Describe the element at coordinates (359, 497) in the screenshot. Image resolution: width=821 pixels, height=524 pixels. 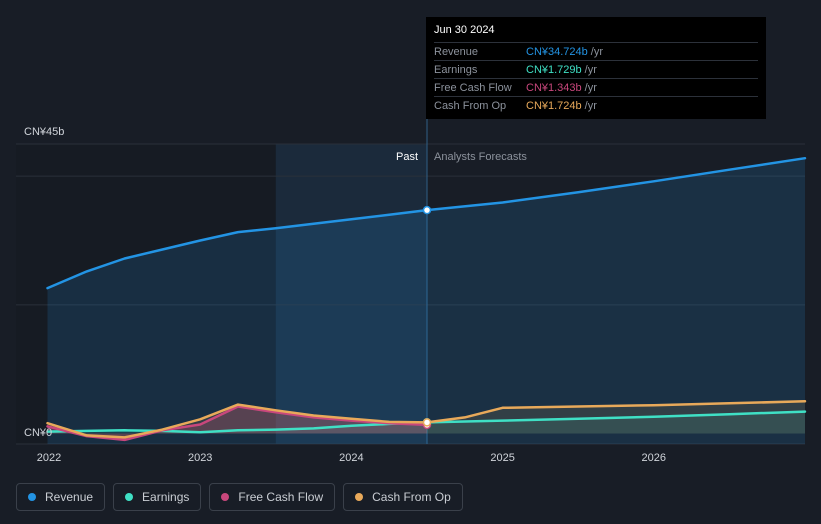
I see `cash-from-op-dot-icon` at that location.